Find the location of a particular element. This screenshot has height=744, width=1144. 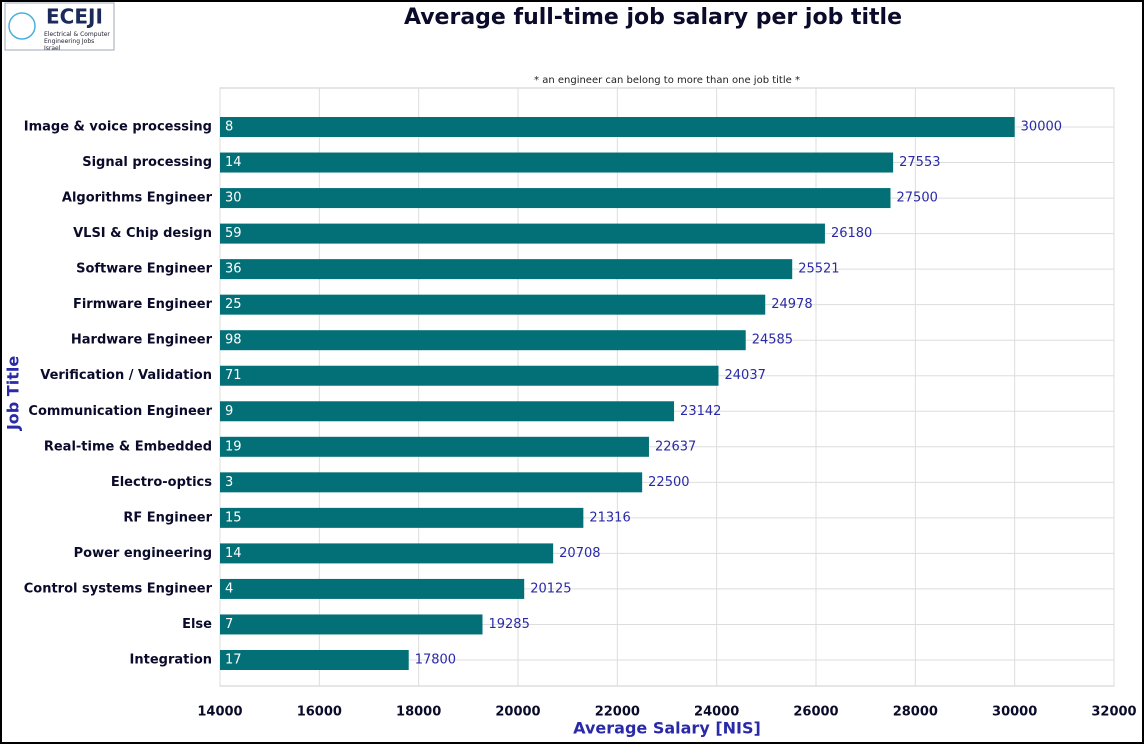

value-label: 24585 is located at coordinates (772, 340).